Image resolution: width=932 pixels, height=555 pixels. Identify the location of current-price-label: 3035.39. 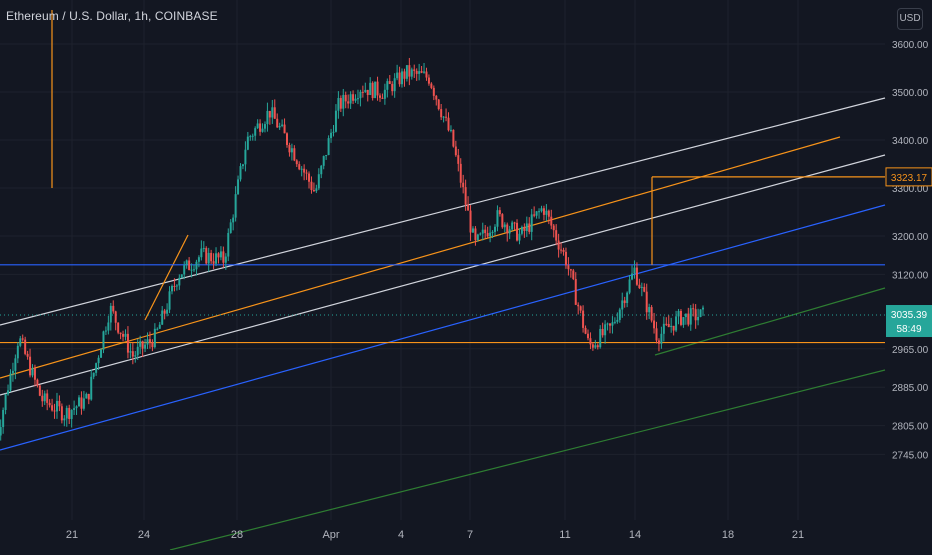
(909, 315).